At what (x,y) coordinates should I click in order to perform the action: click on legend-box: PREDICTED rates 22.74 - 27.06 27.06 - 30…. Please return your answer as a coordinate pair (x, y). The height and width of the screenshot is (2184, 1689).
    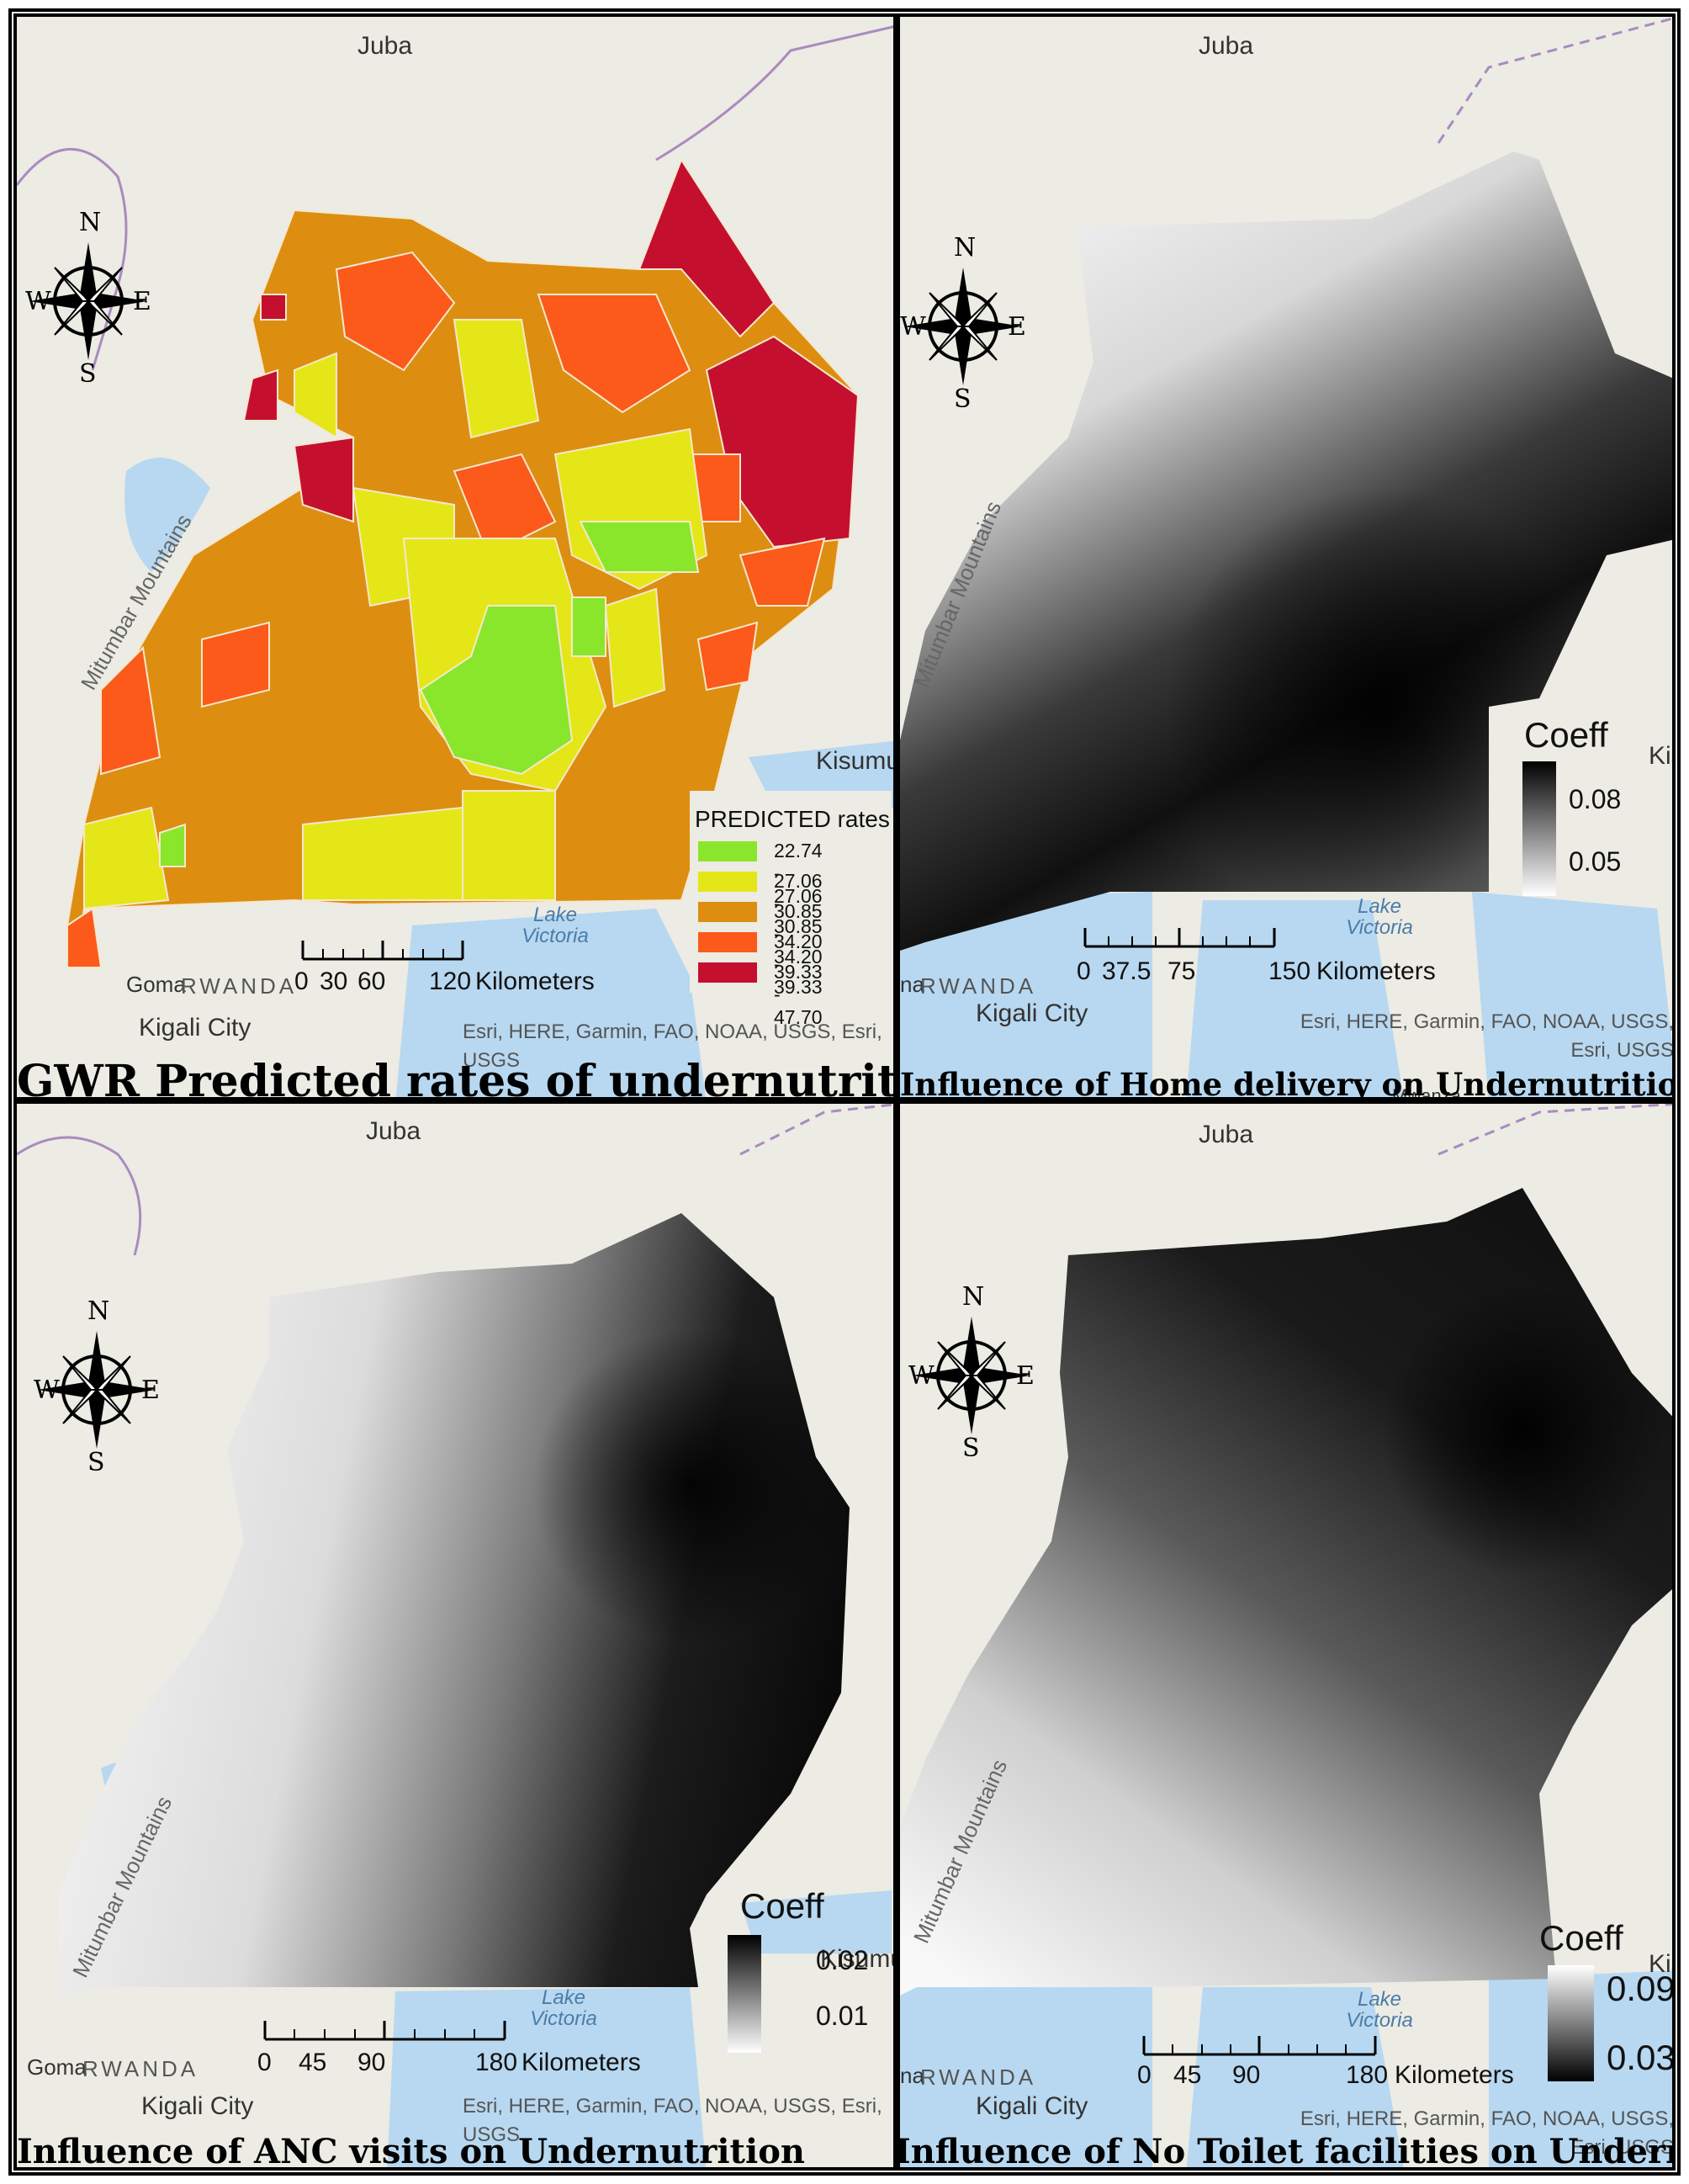
    Looking at the image, I should click on (791, 910).